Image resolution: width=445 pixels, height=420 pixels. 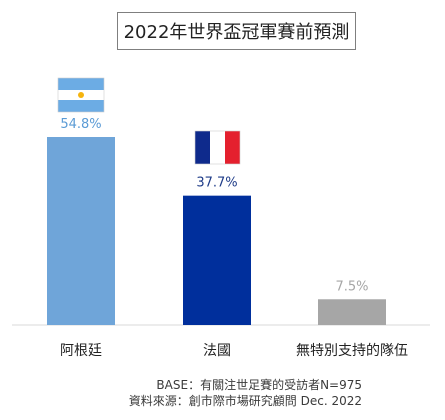 What do you see at coordinates (352, 312) in the screenshot?
I see `bar-no-preference` at bounding box center [352, 312].